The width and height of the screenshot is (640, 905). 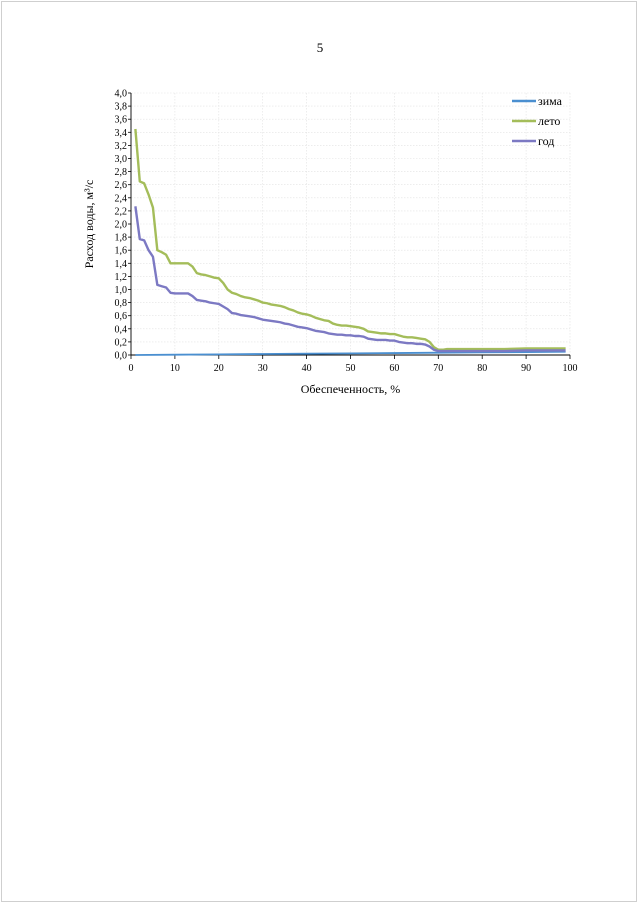 I want to click on y-tick-label: 2,6, so click(x=121, y=185).